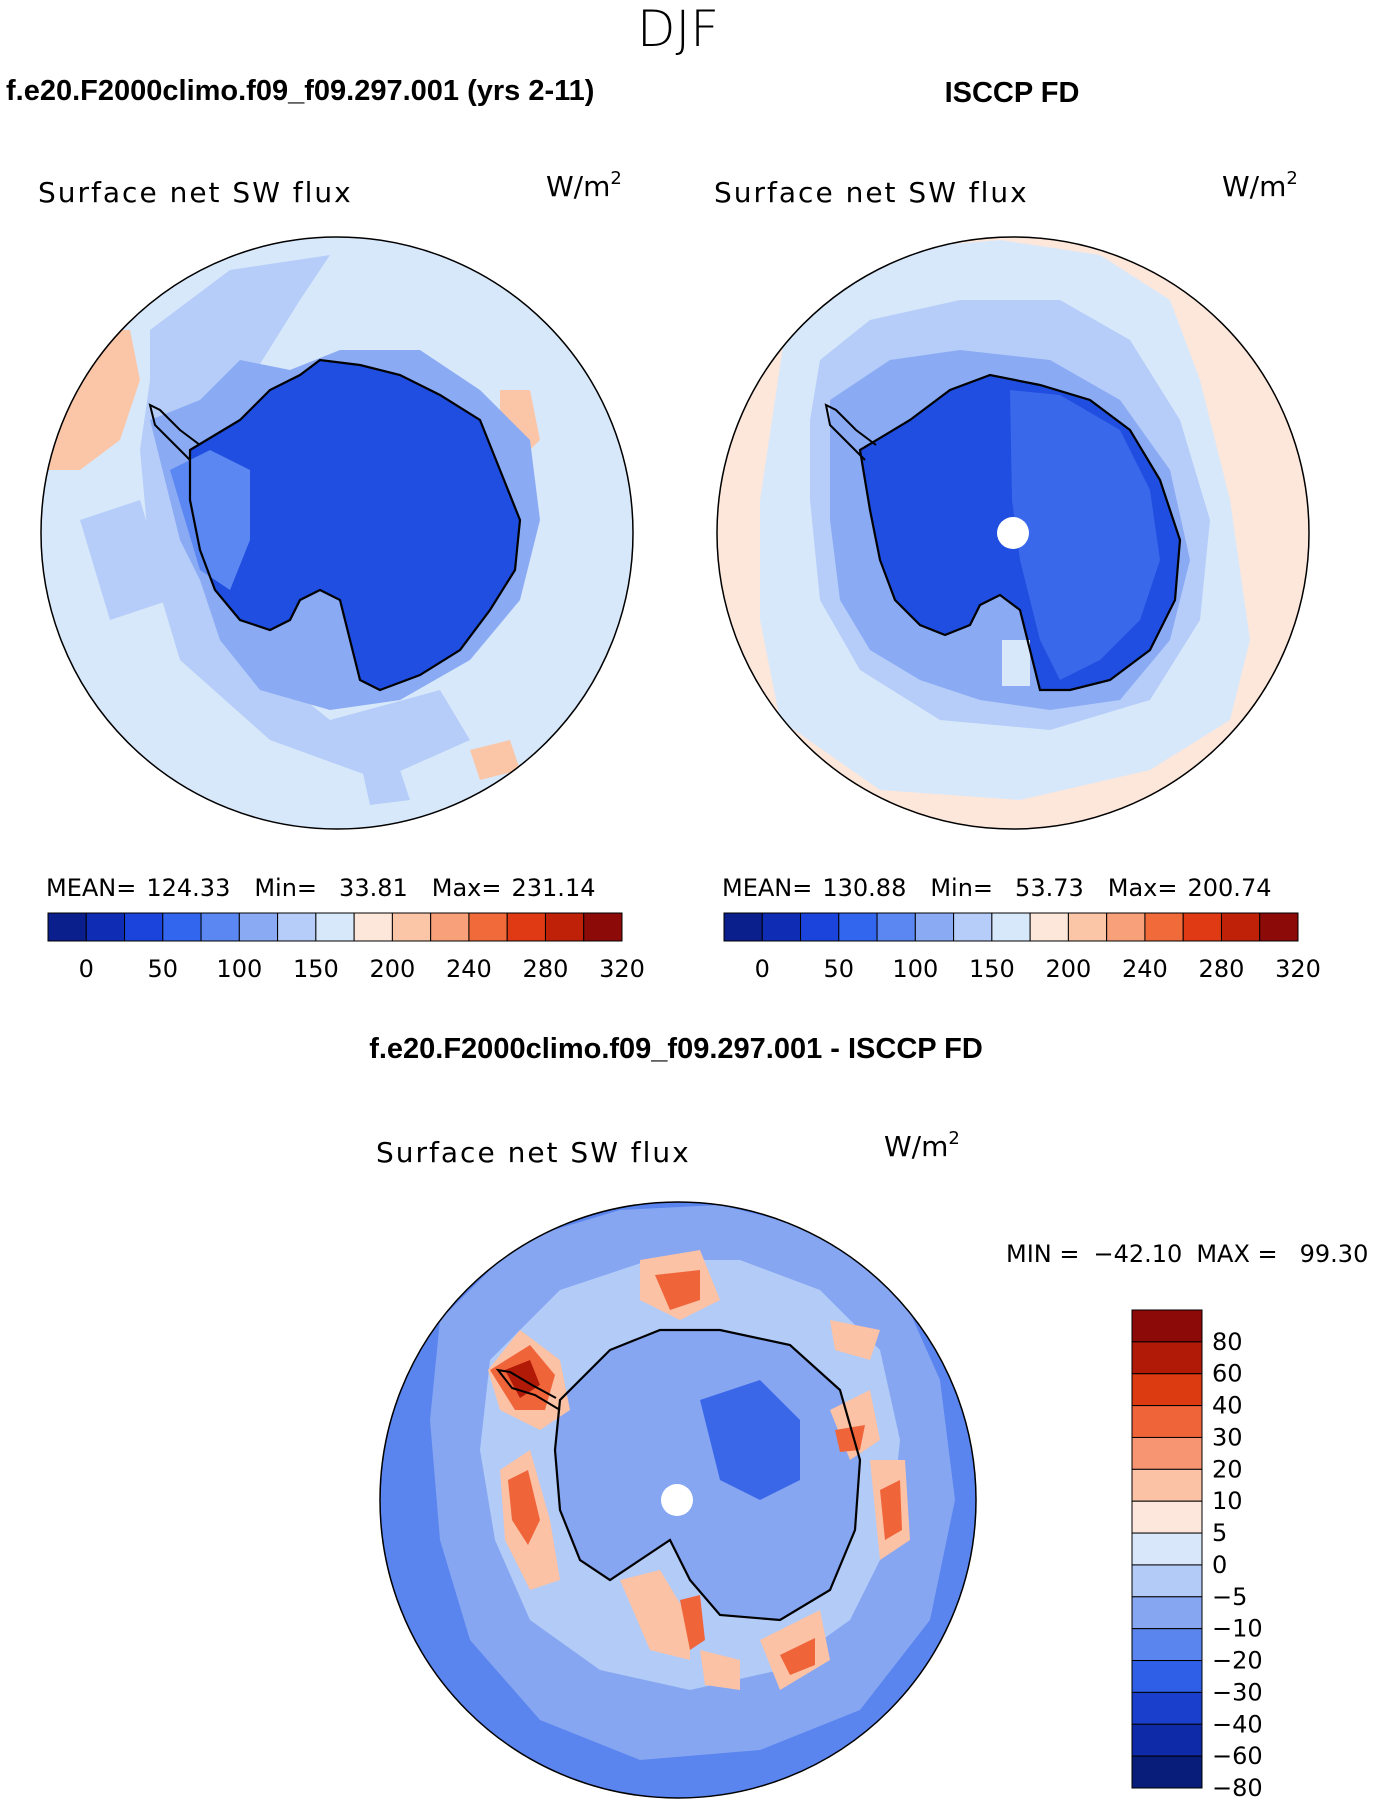 The width and height of the screenshot is (1392, 1800). I want to click on map-region-warm-patch, so click(495, 760).